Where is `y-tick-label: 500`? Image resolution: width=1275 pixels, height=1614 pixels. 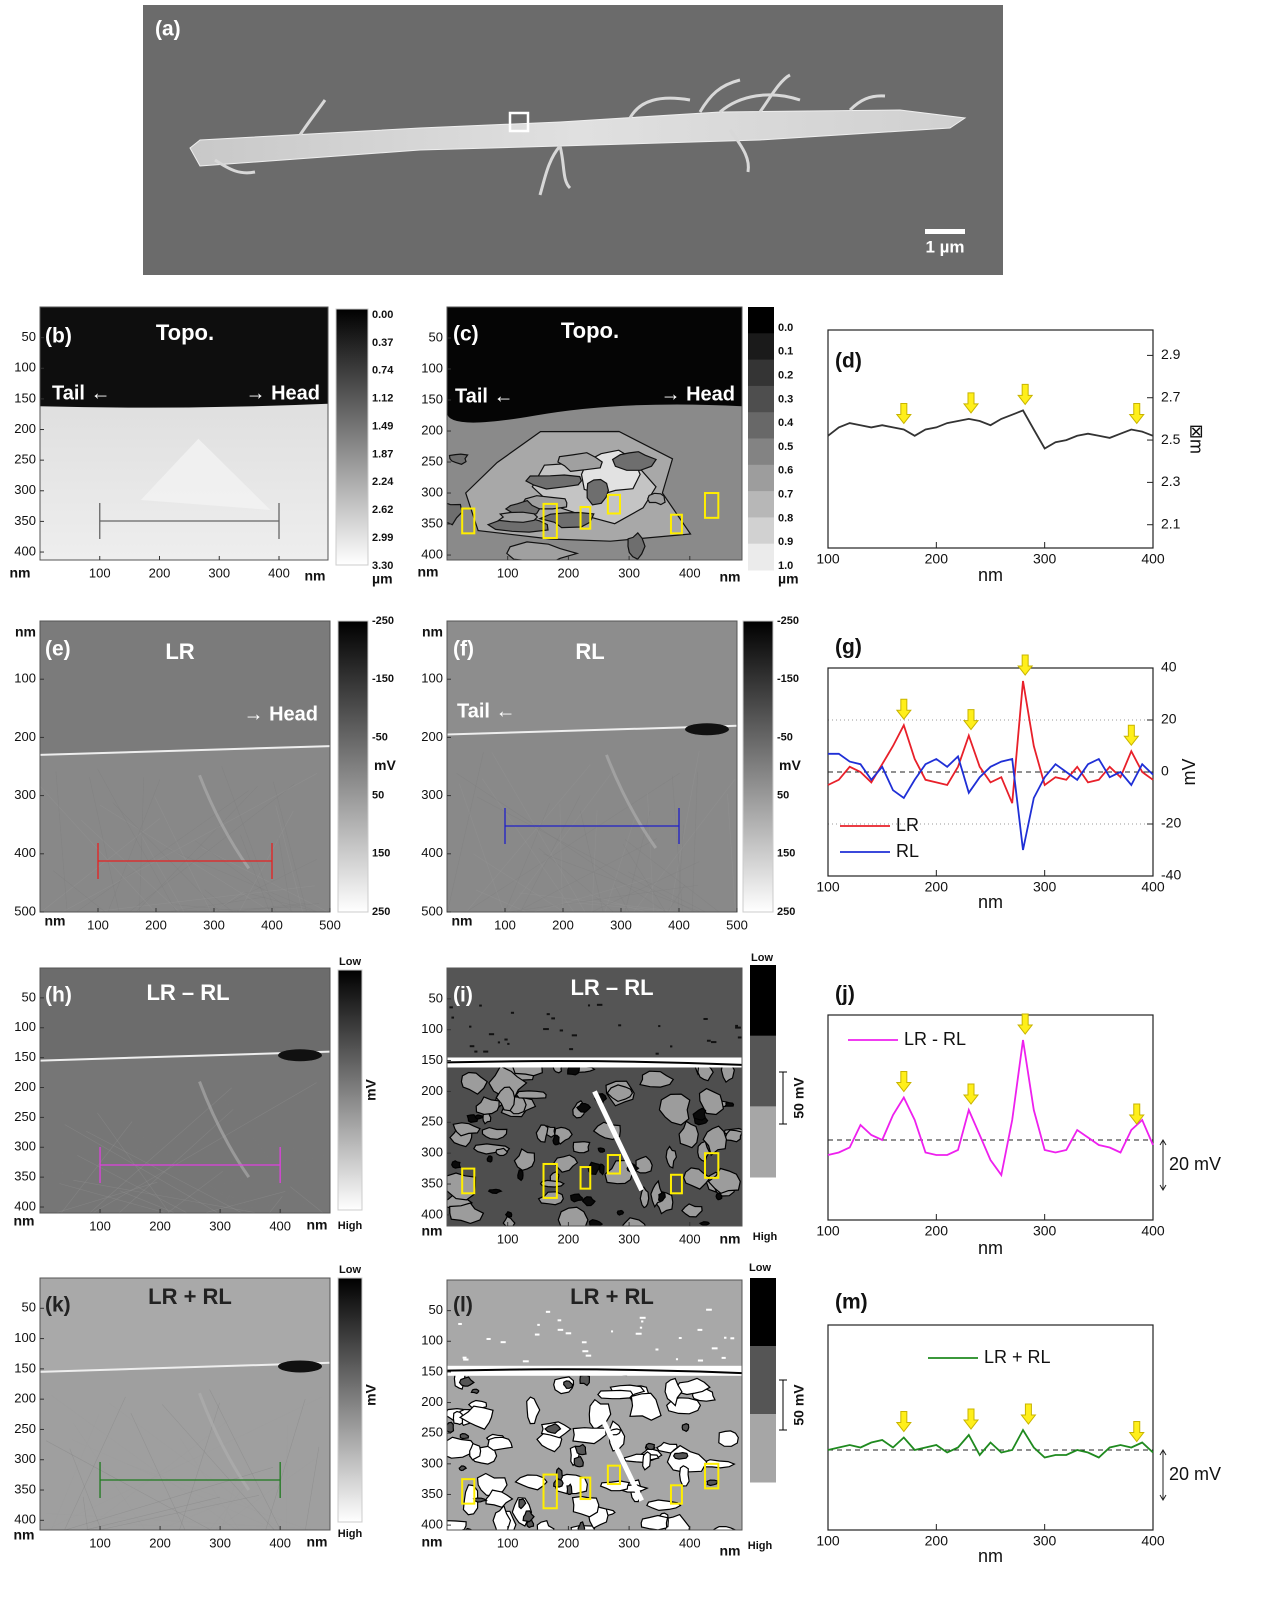 y-tick-label: 500 is located at coordinates (25, 910).